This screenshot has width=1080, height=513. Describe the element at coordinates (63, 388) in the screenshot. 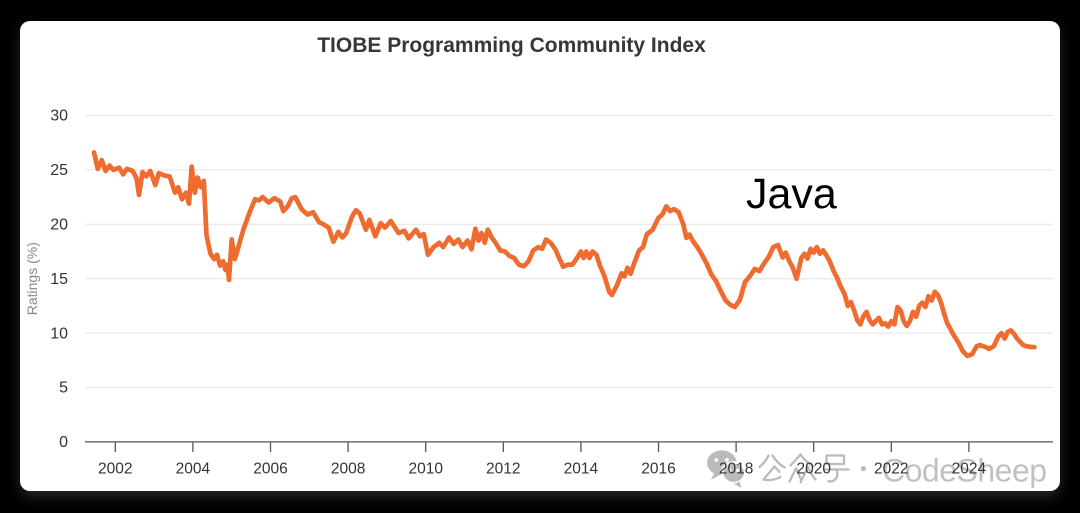

I see `svg-text: 5` at that location.